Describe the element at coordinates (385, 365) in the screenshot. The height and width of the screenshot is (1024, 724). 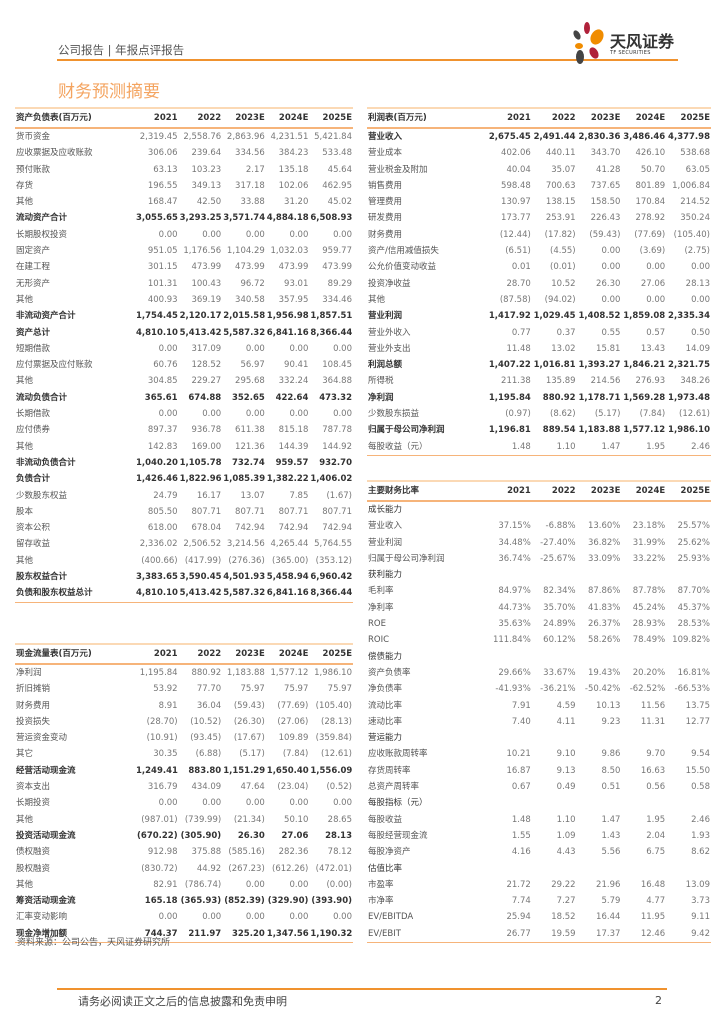
I see `row-label: 利润总额` at that location.